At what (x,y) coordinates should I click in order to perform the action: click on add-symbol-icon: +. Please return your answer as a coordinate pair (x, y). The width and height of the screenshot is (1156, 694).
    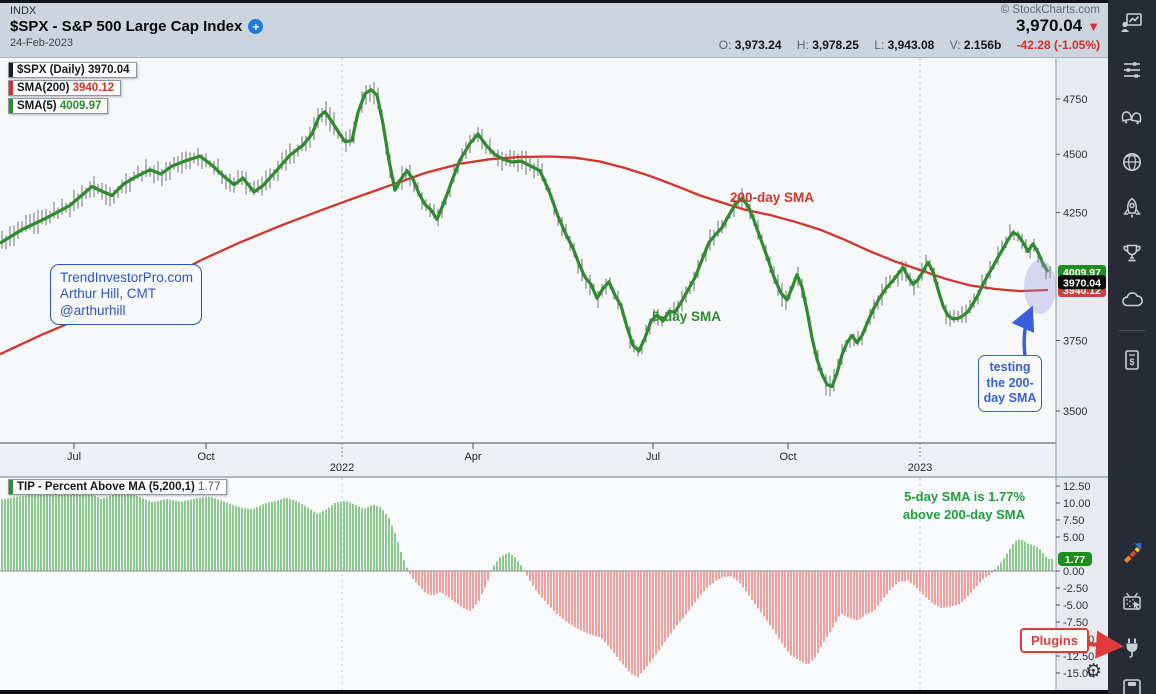
    Looking at the image, I should click on (256, 26).